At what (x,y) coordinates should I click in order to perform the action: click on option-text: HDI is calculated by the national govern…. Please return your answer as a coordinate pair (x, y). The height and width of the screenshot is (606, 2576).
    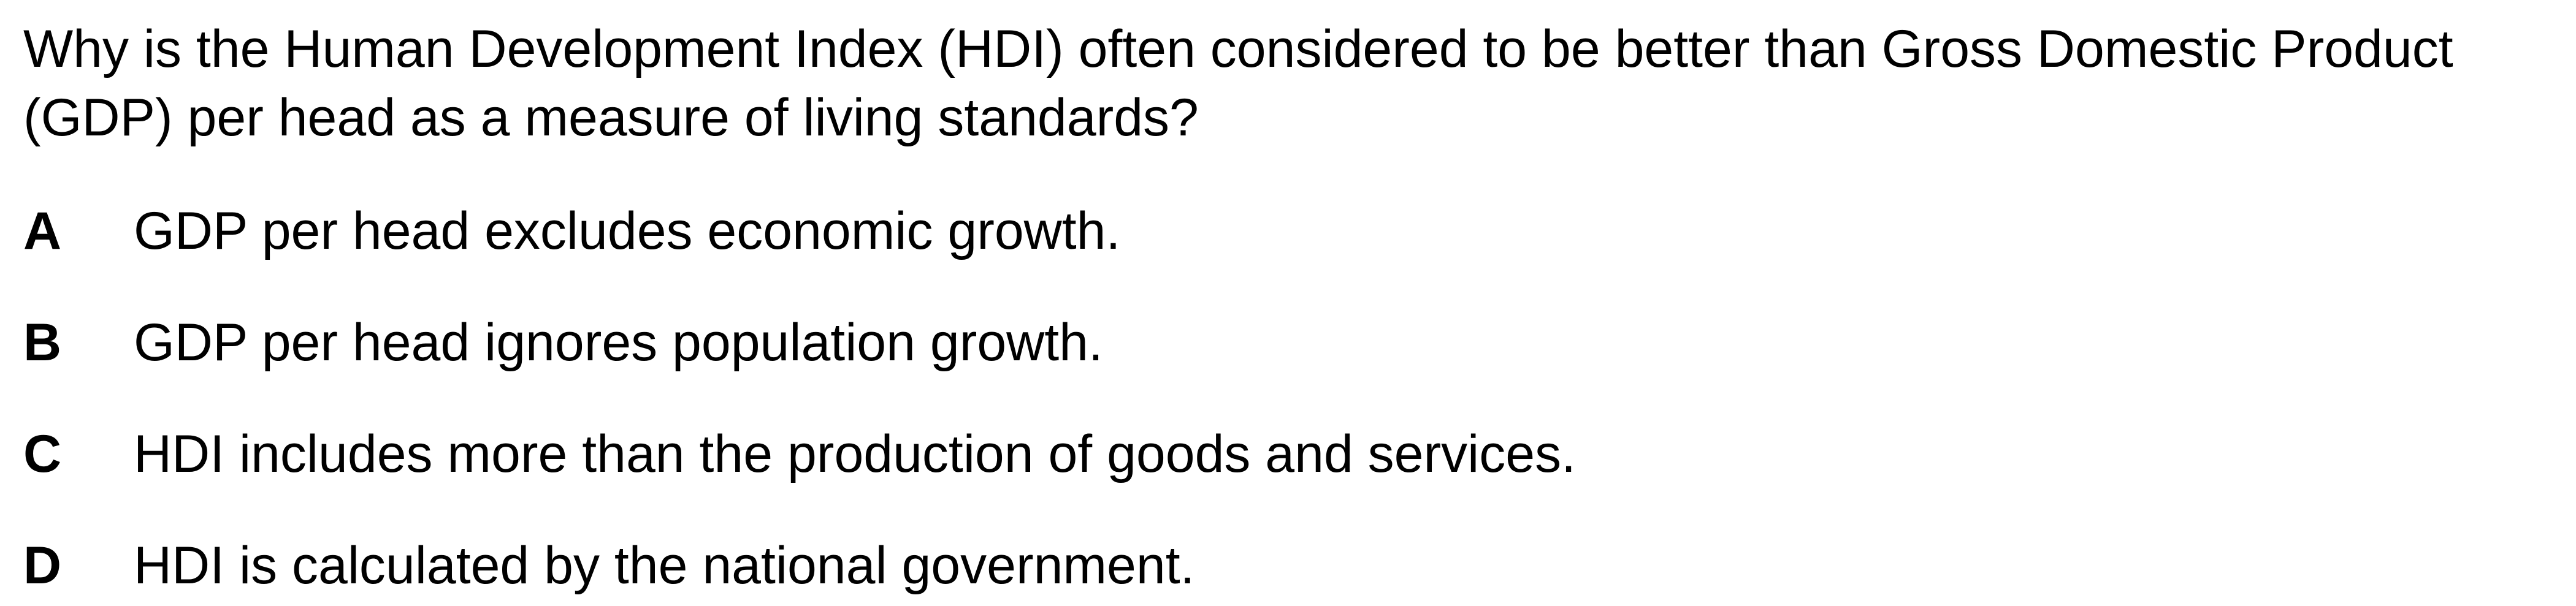
    Looking at the image, I should click on (664, 565).